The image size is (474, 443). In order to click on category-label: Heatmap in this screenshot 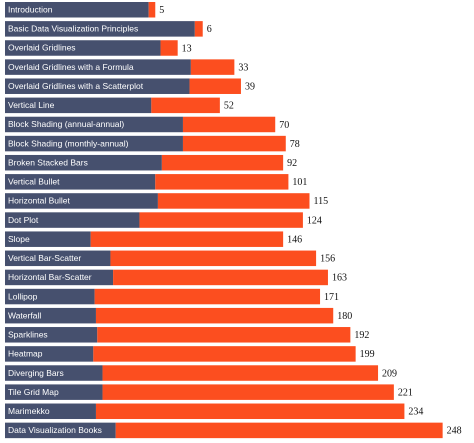, I will do `click(25, 354)`.